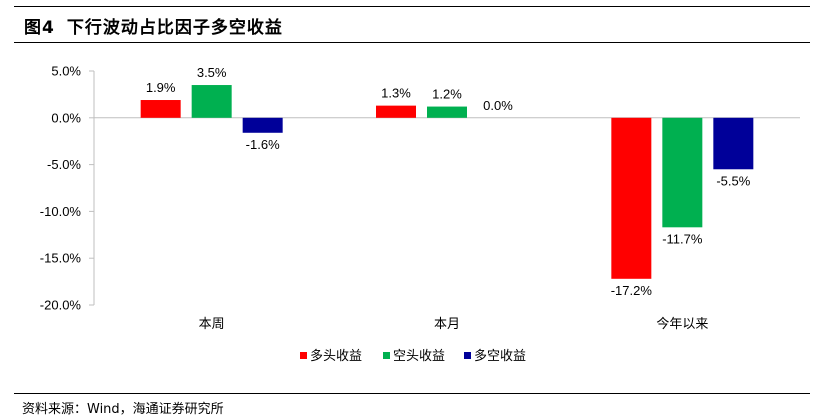 The image size is (824, 420). What do you see at coordinates (412, 393) in the screenshot?
I see `bottom-rule` at bounding box center [412, 393].